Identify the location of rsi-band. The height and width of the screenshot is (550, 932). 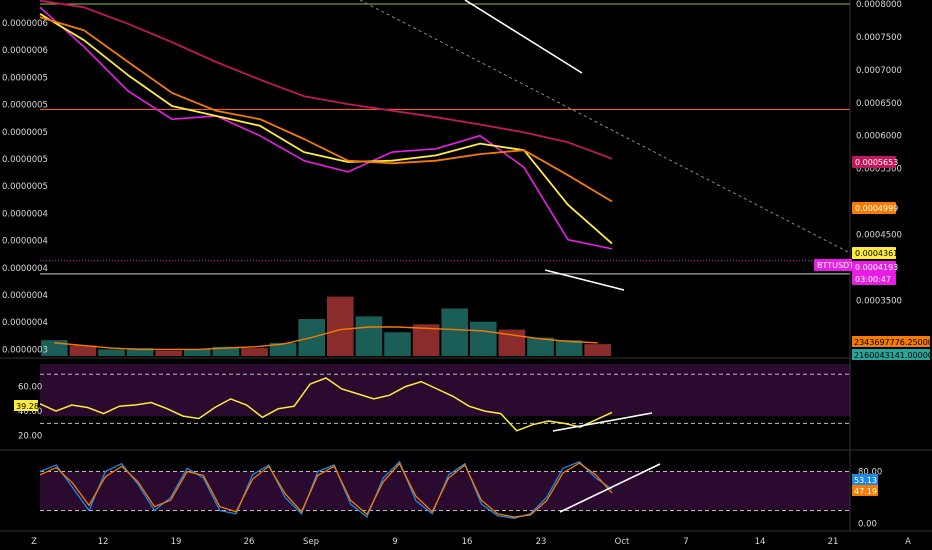
(445, 390).